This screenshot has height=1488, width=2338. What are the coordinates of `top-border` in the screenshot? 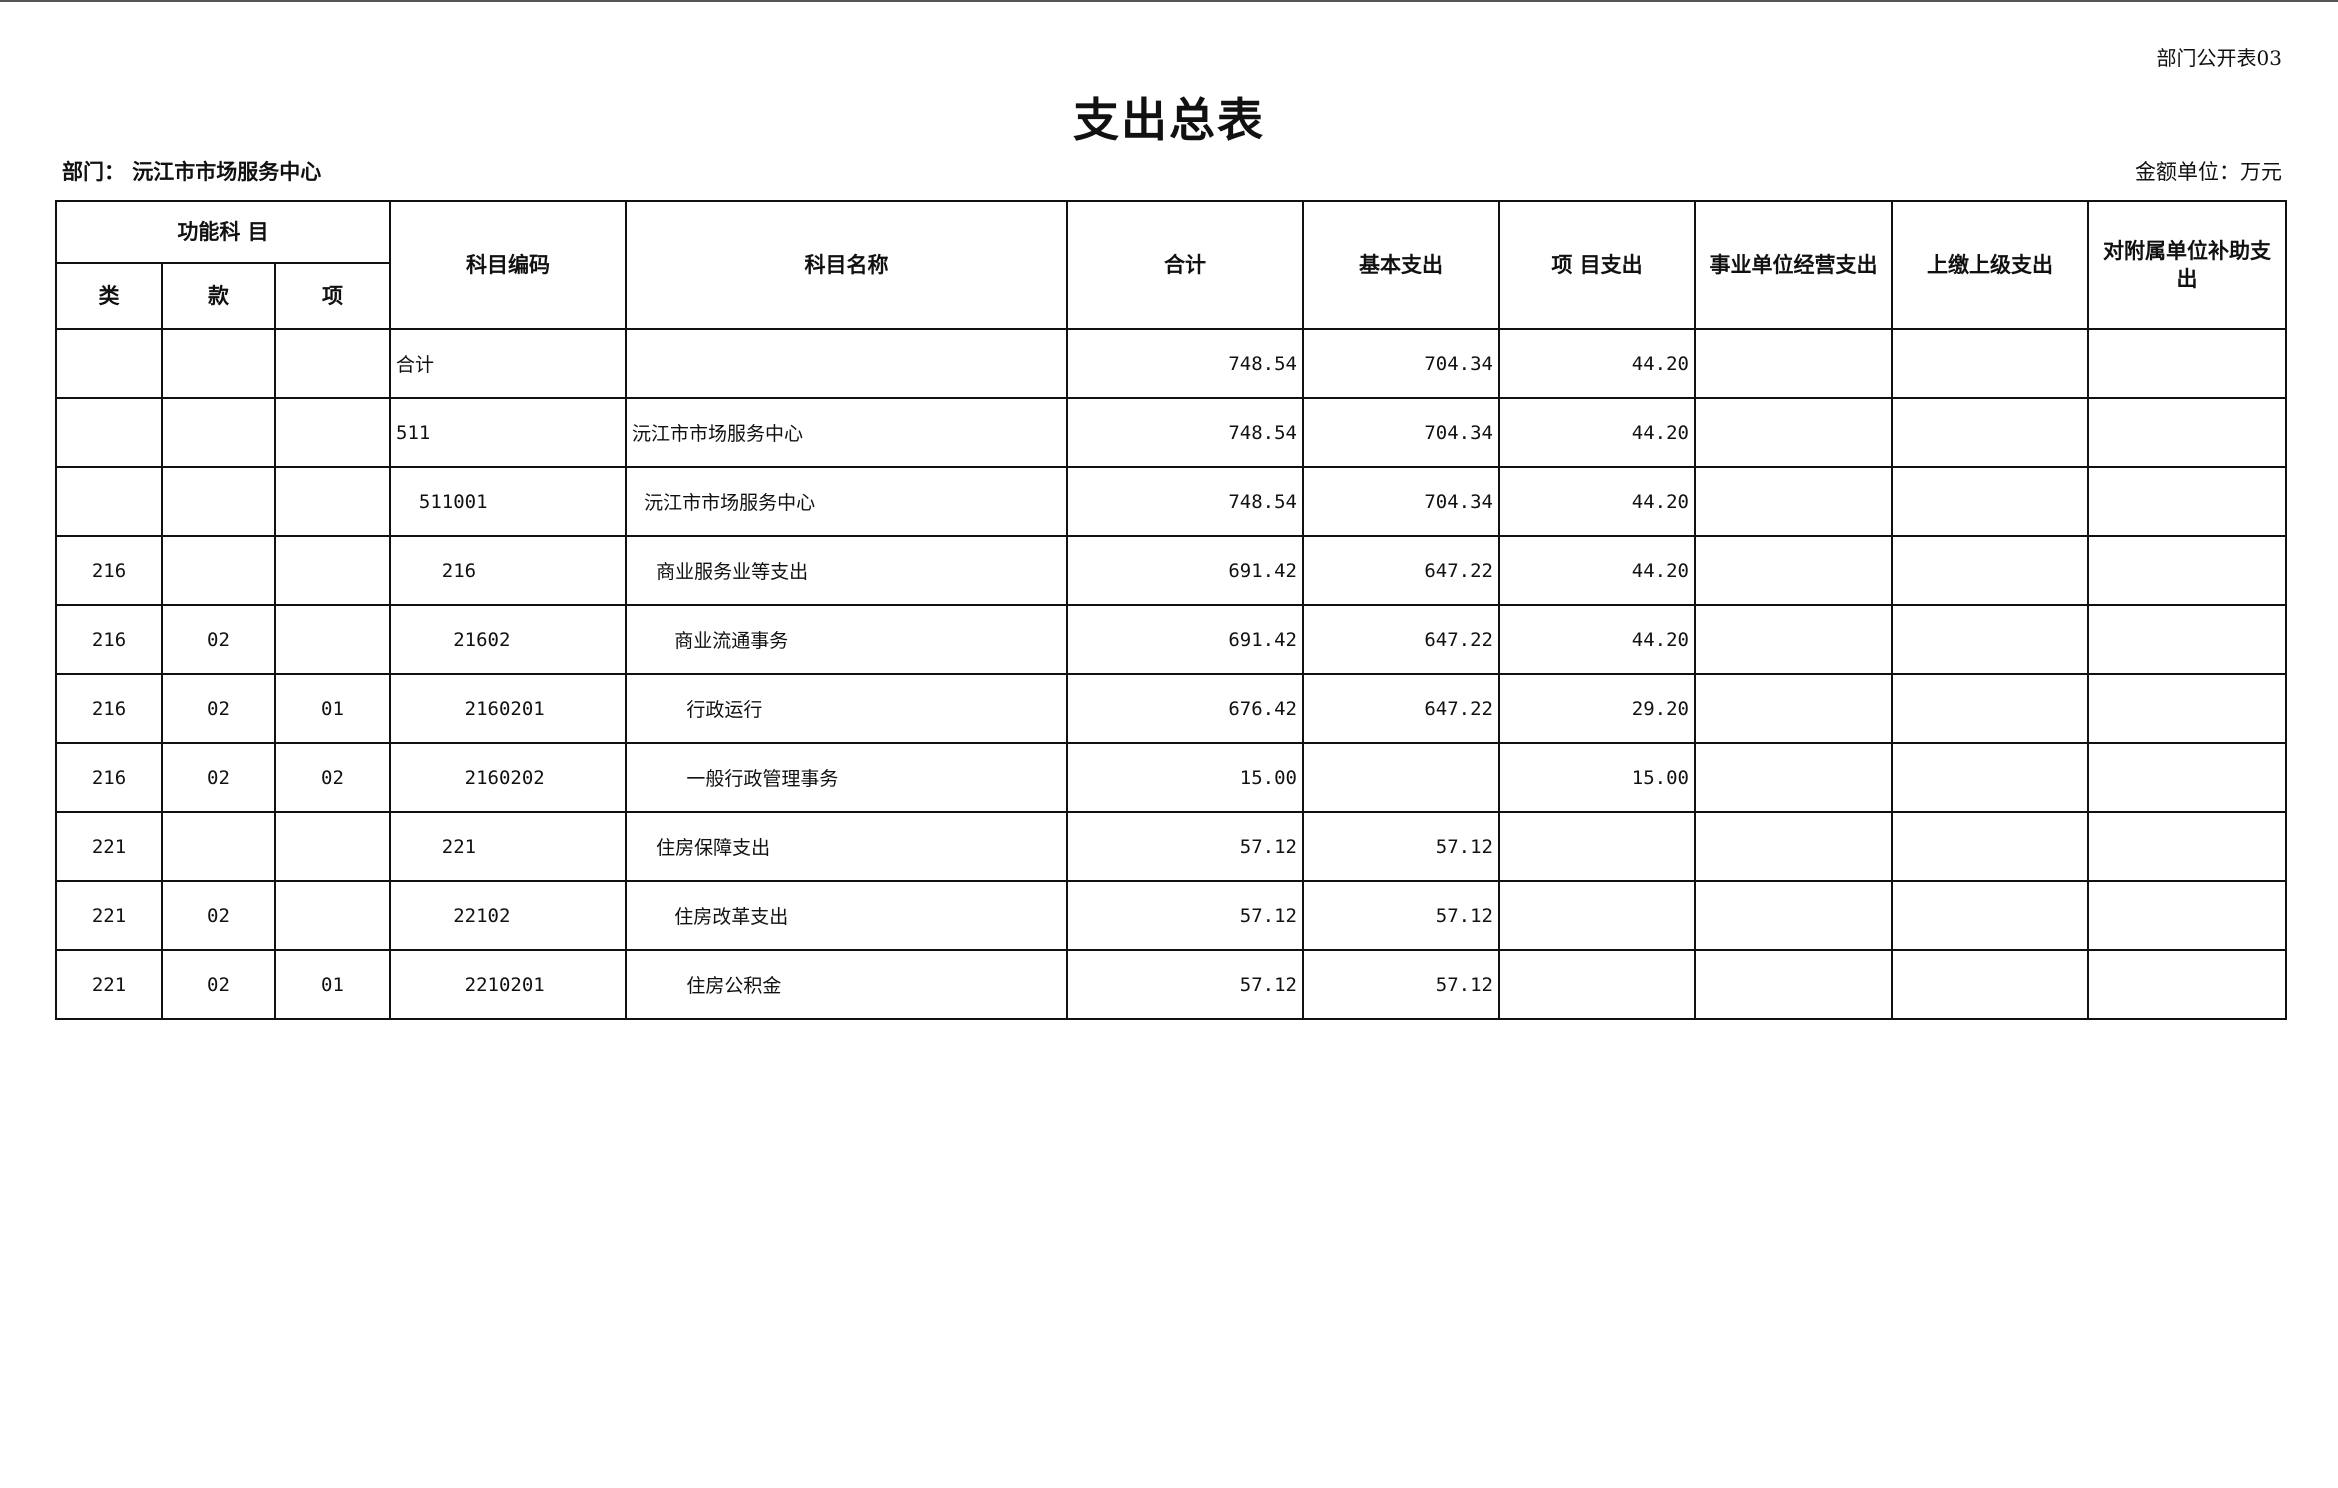 It's located at (1169, 1).